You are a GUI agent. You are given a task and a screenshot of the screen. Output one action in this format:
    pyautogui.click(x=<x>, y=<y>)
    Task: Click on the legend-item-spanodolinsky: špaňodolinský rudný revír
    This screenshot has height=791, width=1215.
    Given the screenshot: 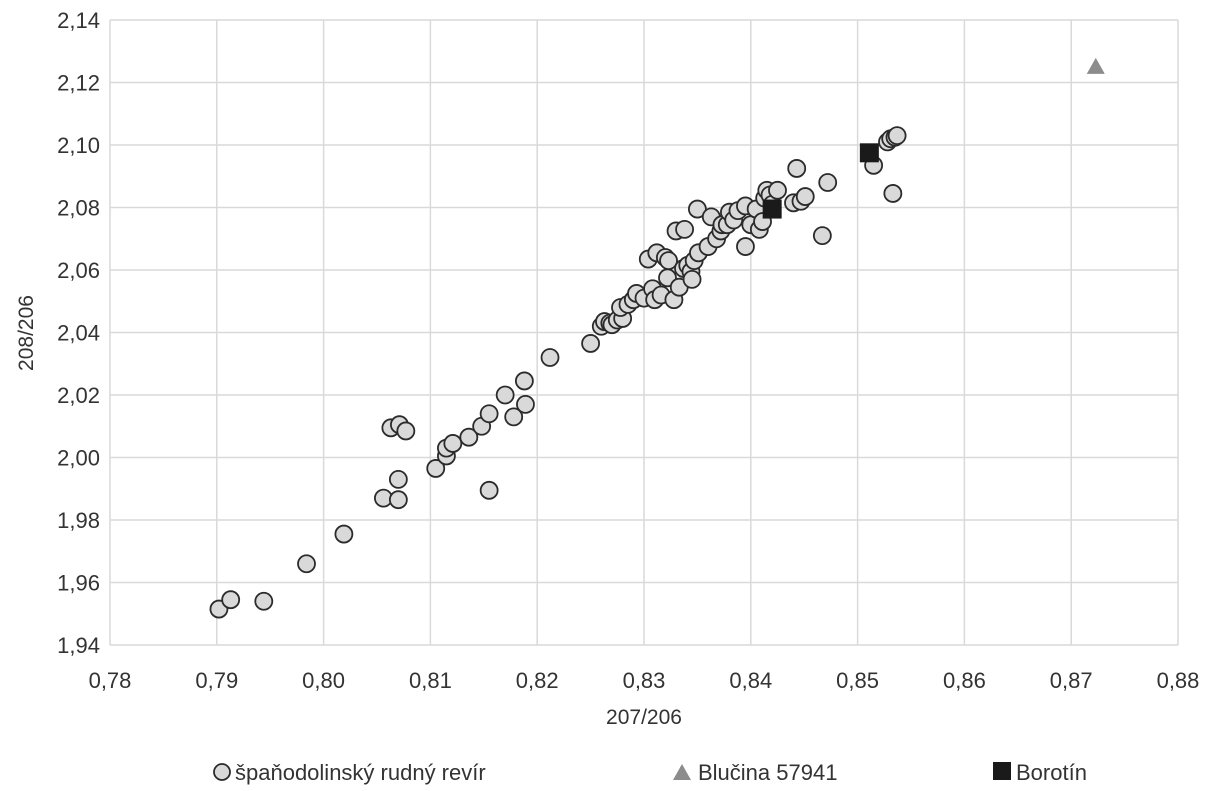 What is the action you would take?
    pyautogui.click(x=349, y=772)
    